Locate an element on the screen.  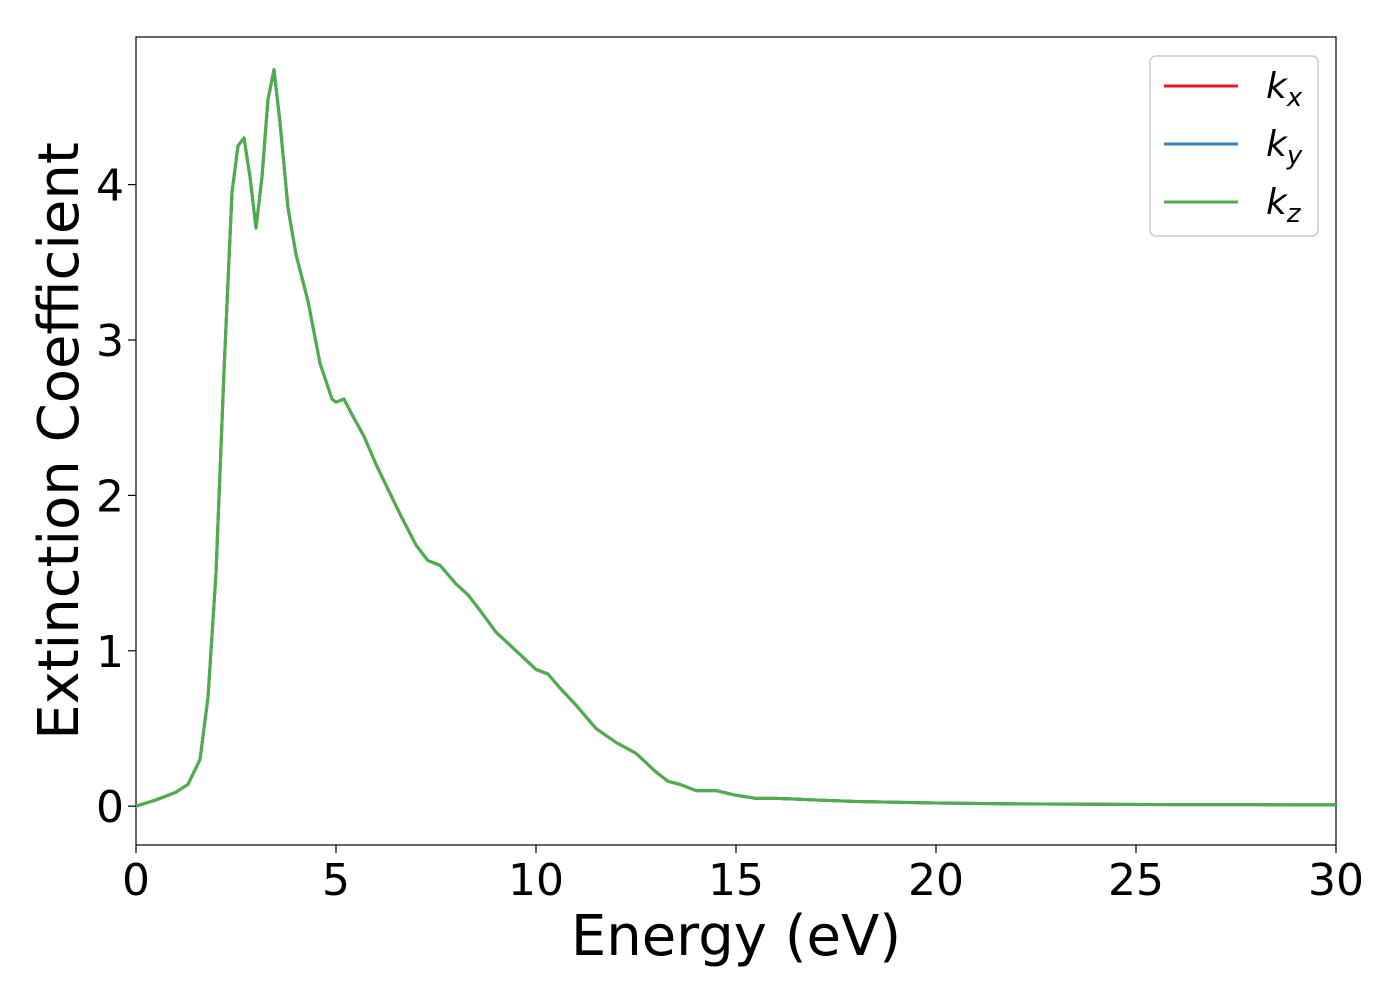
x-axis-title: Energy (eV) is located at coordinates (736, 936).